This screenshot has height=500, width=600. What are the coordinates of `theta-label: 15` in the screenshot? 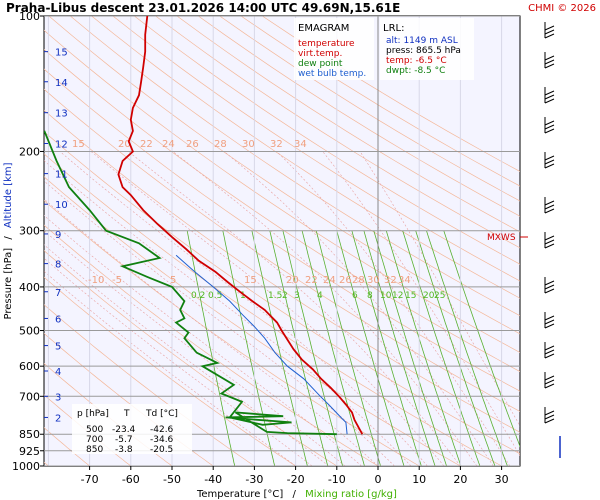 It's located at (78, 144).